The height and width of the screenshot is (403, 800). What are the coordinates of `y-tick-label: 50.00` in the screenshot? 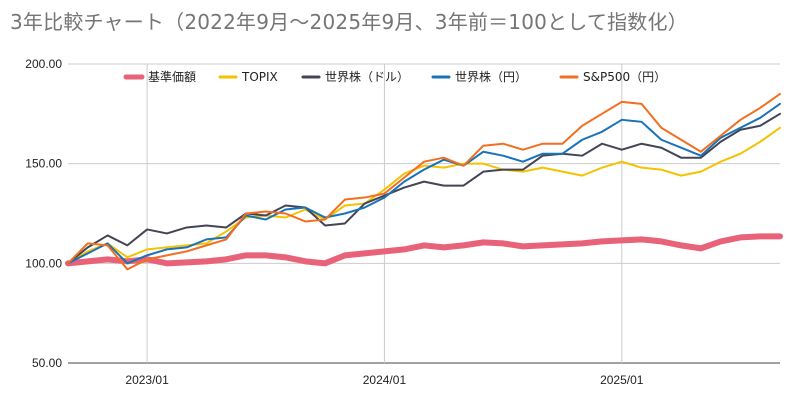 It's located at (47, 363).